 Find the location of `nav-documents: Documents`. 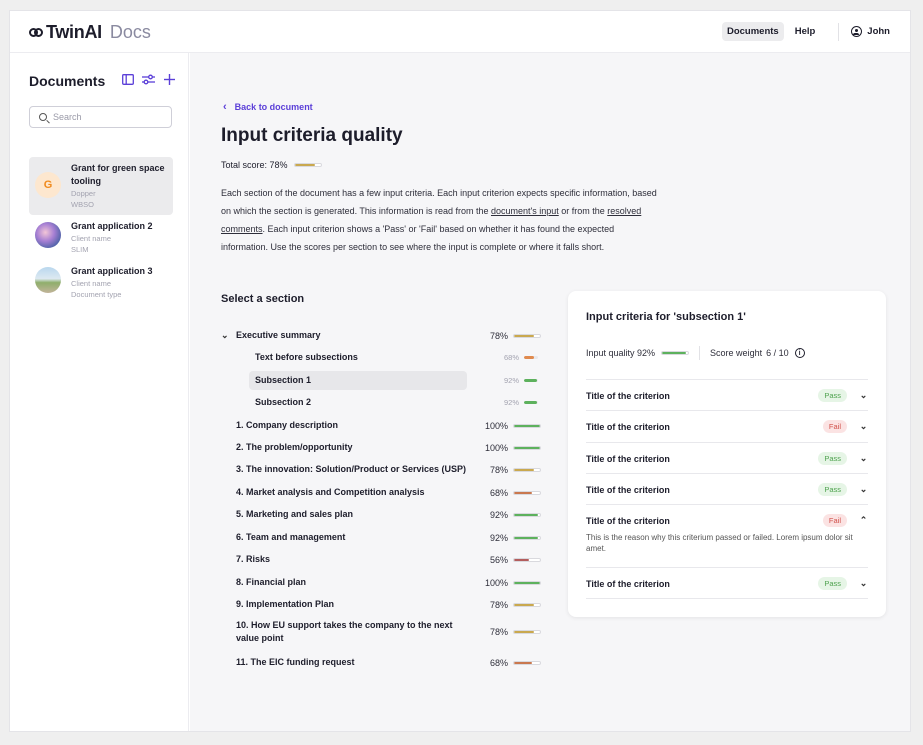

nav-documents: Documents is located at coordinates (752, 31).